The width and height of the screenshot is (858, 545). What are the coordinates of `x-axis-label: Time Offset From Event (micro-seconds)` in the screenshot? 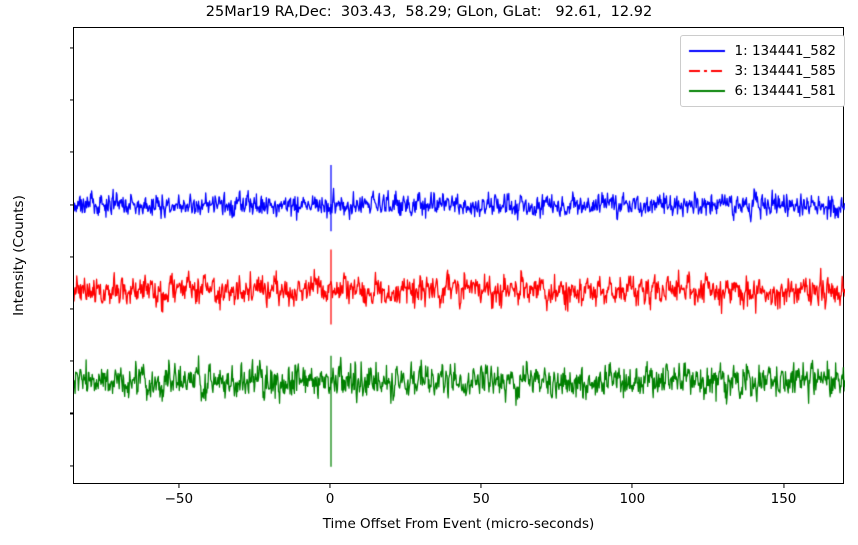 It's located at (458, 524).